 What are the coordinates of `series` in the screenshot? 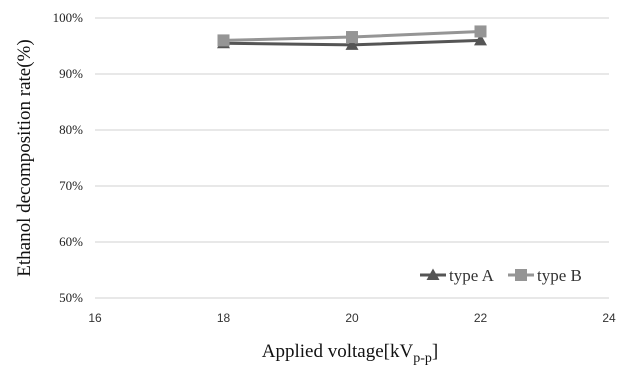 It's located at (352, 37).